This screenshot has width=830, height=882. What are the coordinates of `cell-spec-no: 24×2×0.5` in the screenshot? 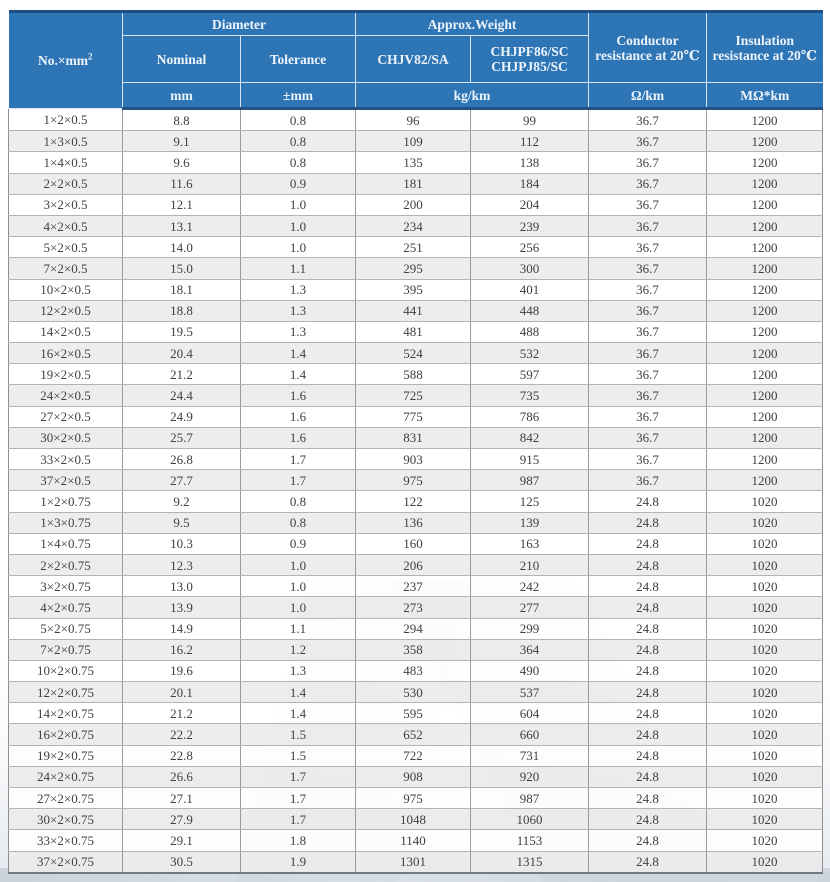 It's located at (65, 395).